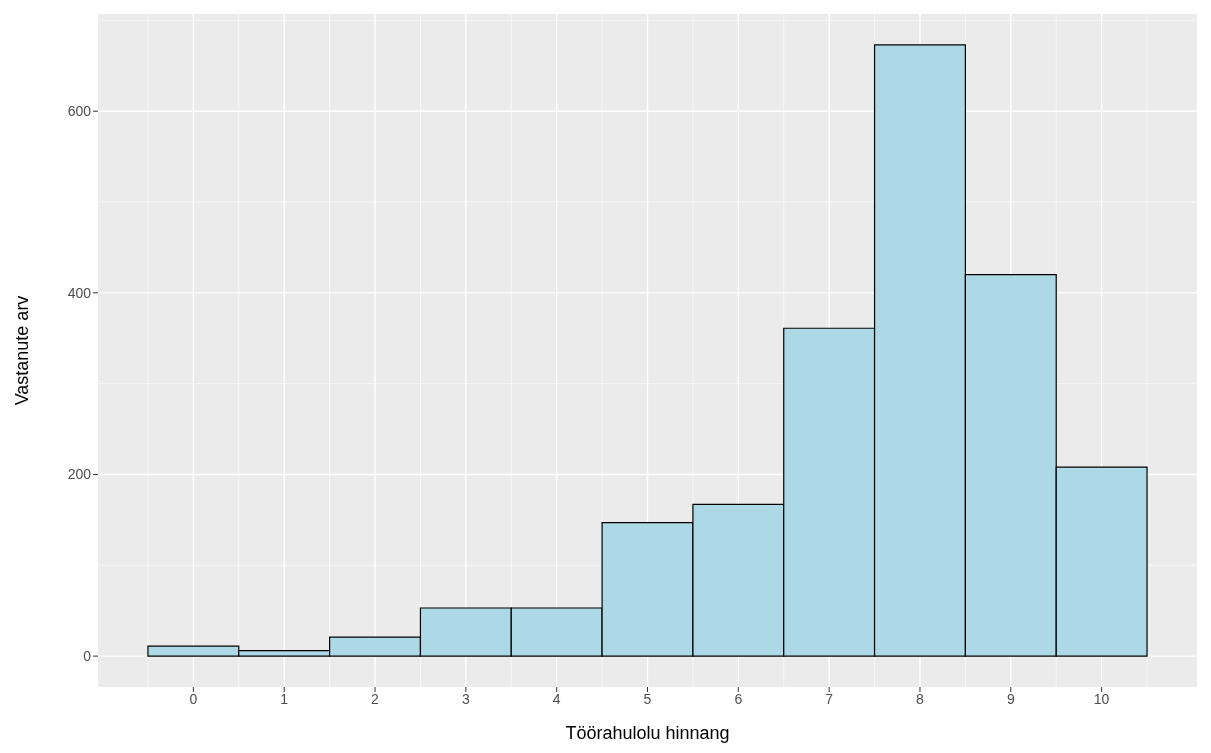  I want to click on x-tick-label: 1, so click(284, 698).